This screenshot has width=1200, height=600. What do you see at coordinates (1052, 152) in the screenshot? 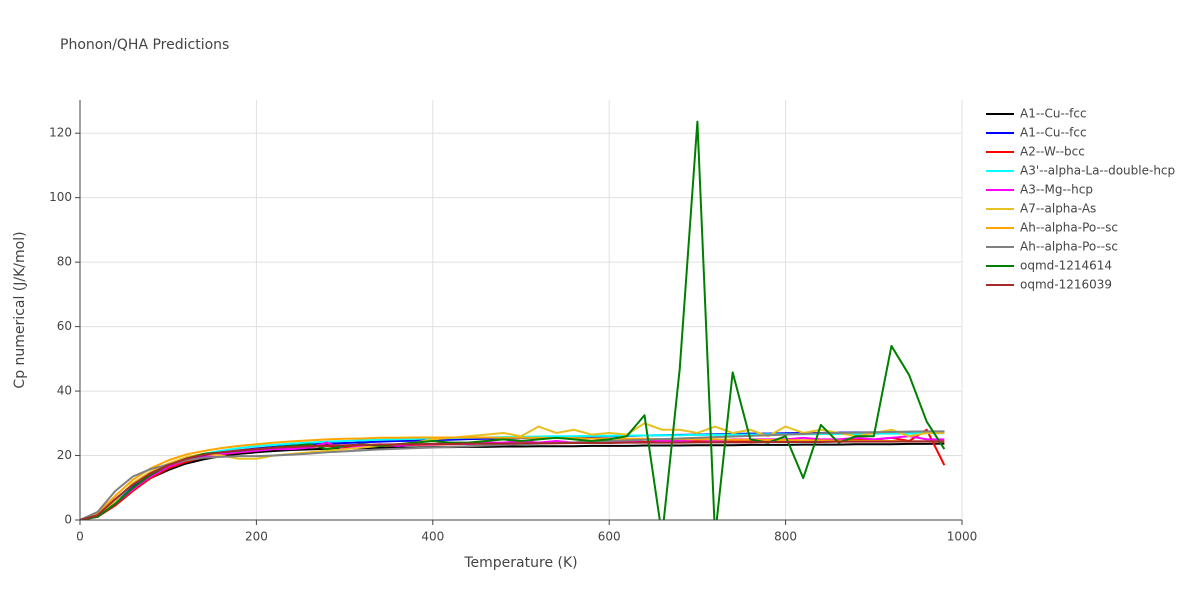
I see `legend-label: A2--W--bcc` at bounding box center [1052, 152].